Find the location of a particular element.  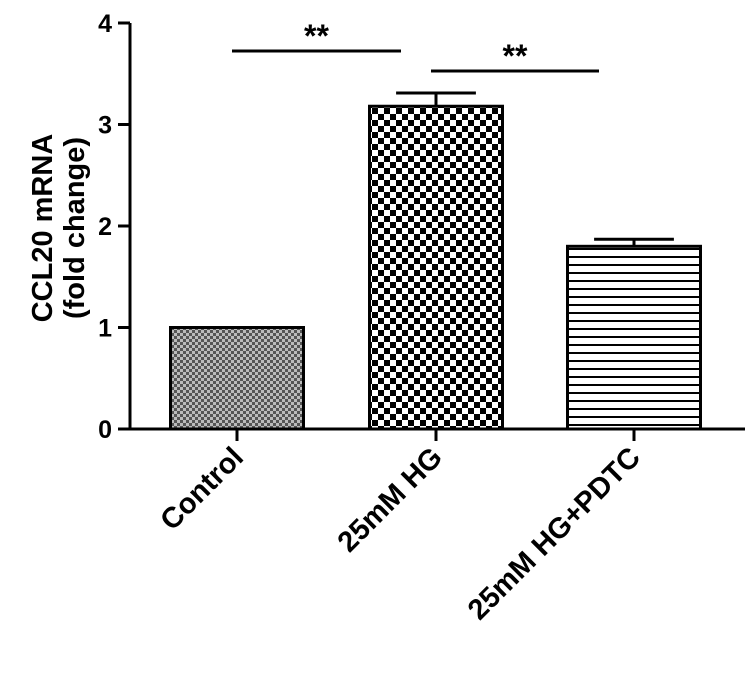

y-axis-label-line2: (fold change) is located at coordinates (75, 228).